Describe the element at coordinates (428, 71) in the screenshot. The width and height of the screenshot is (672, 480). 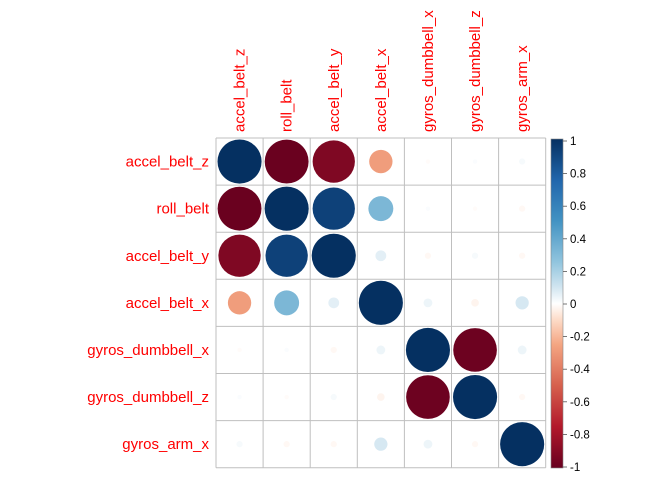
I see `column-label-gyros_dumbbell_x: gyros_dumbbell_x` at that location.